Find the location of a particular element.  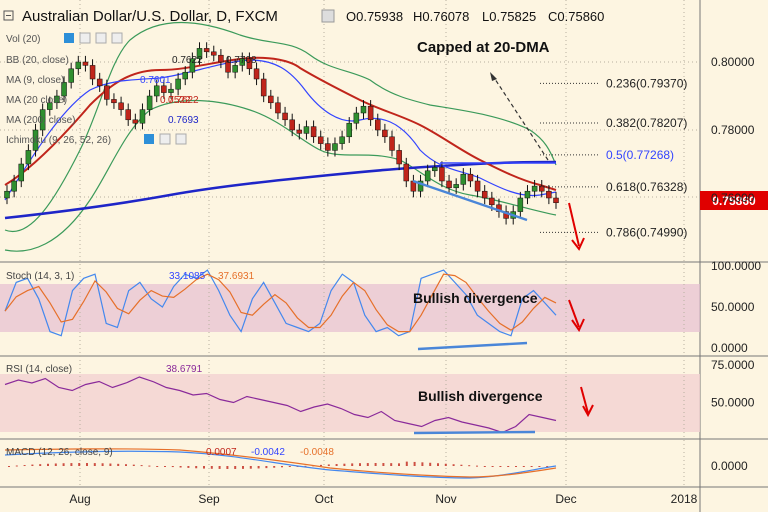

legend-bb-value-1: 0.7622 is located at coordinates (187, 60).